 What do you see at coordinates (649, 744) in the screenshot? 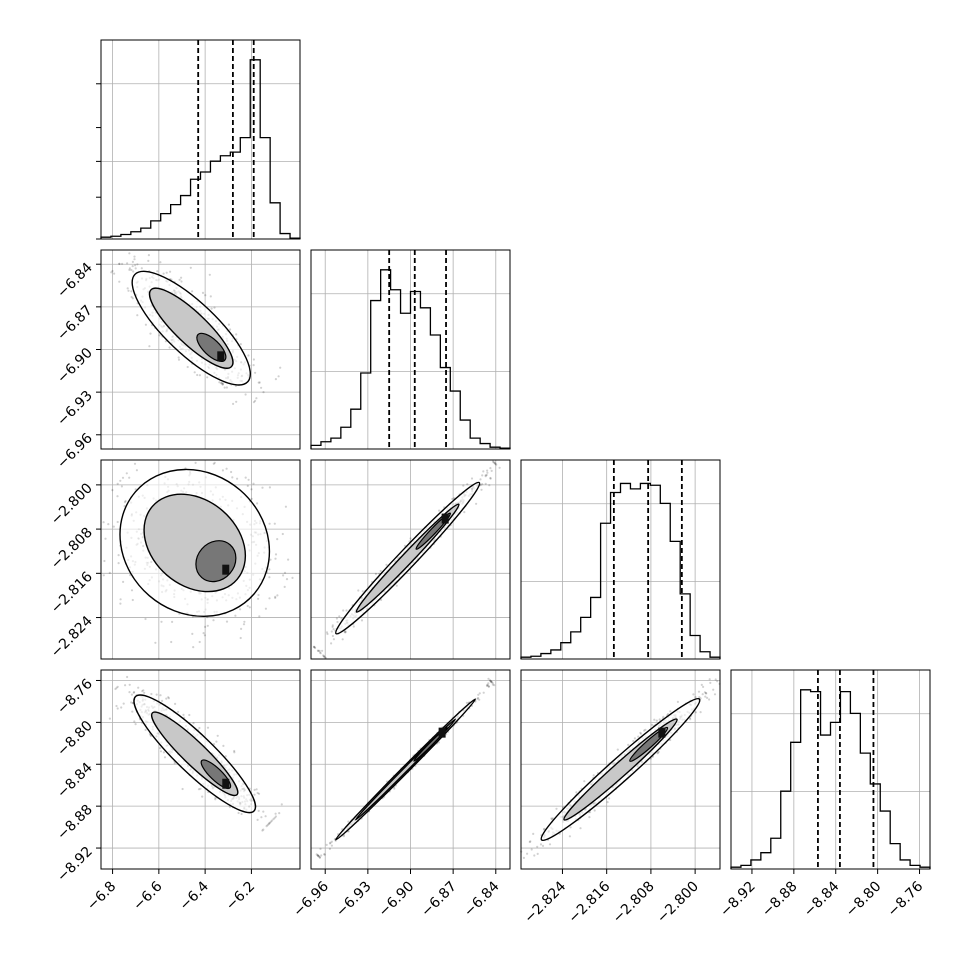
I see `contour-inner` at bounding box center [649, 744].